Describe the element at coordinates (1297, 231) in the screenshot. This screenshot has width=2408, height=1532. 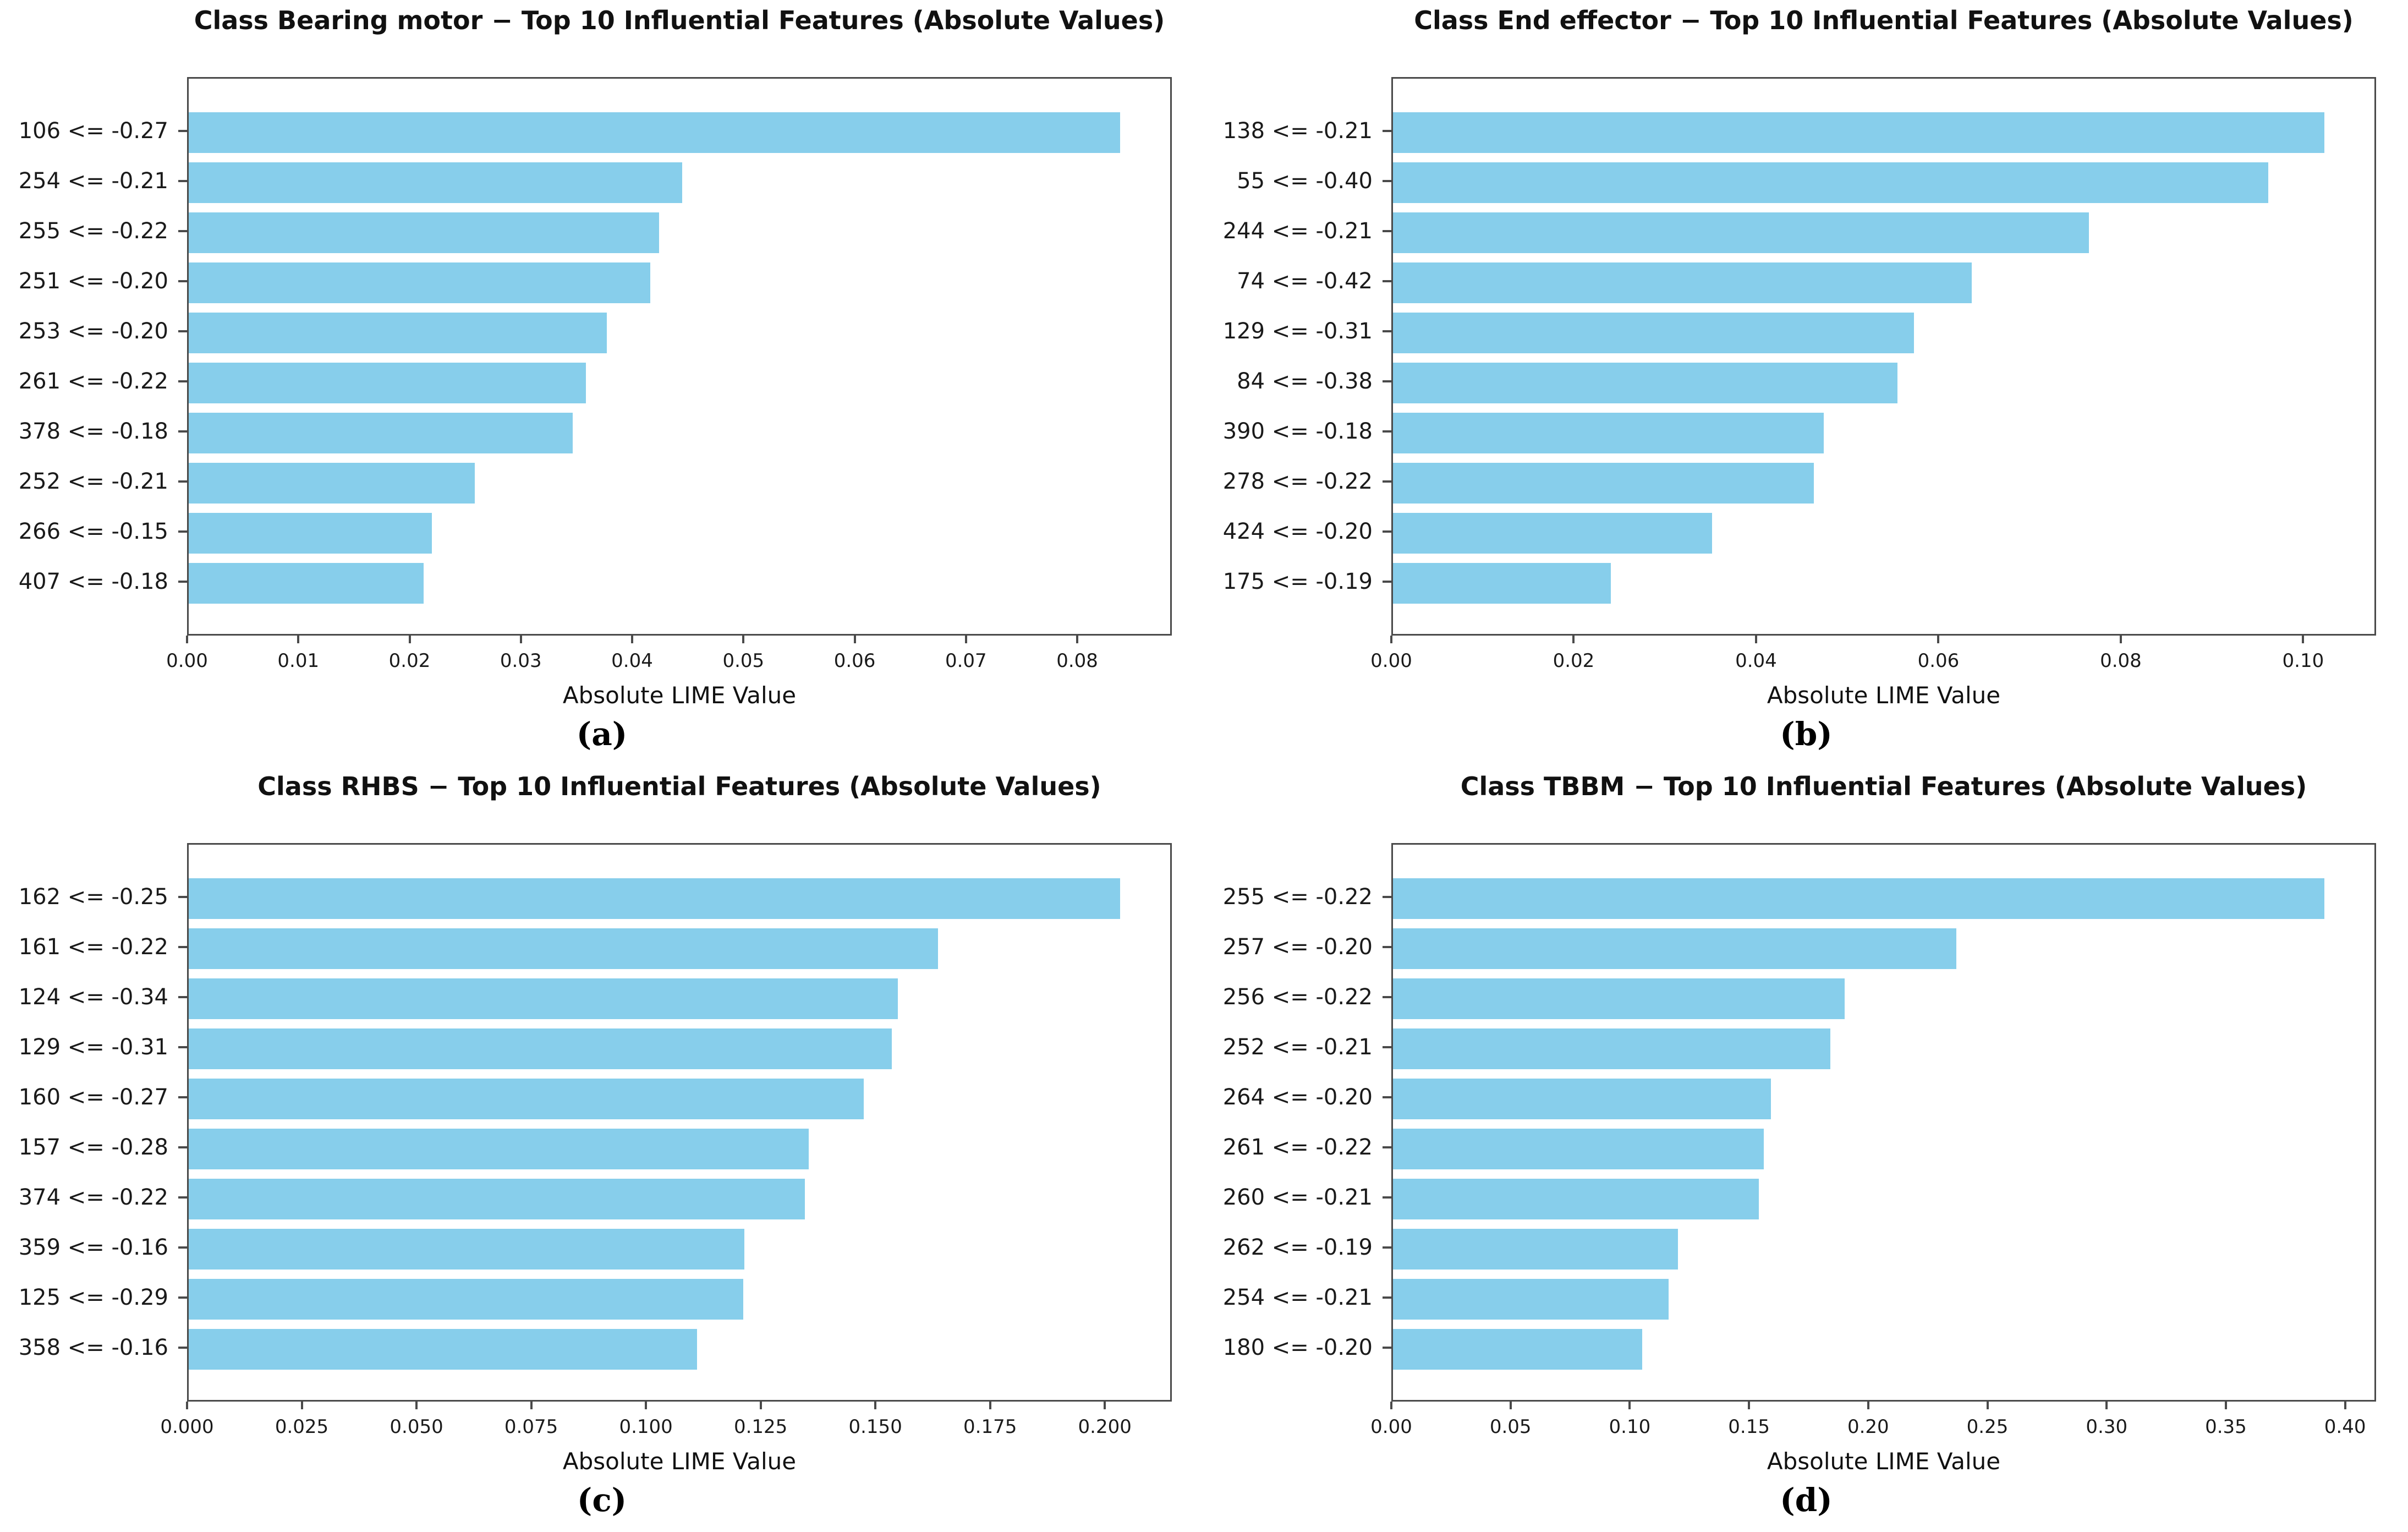
I see `y-tick-label-b-2: 244 <= -0.21` at that location.